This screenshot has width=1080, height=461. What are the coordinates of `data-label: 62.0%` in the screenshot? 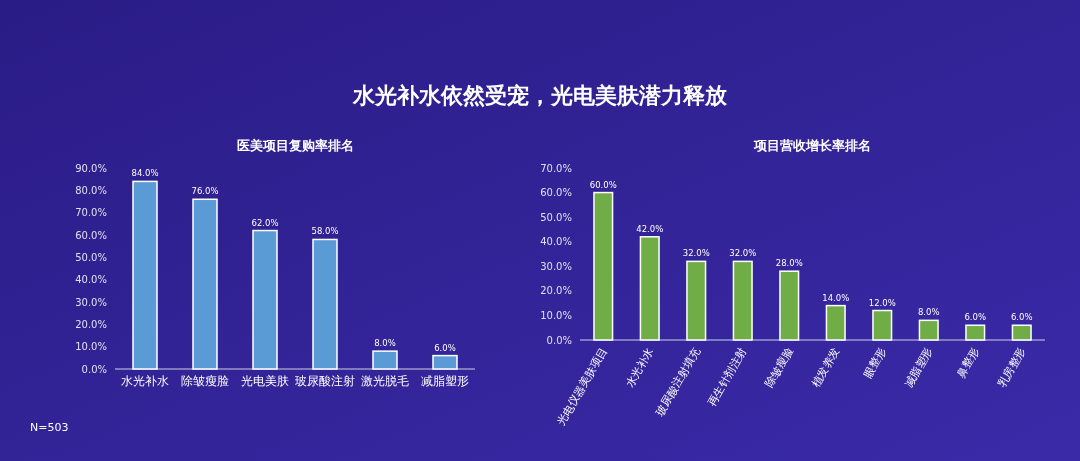 It's located at (265, 222).